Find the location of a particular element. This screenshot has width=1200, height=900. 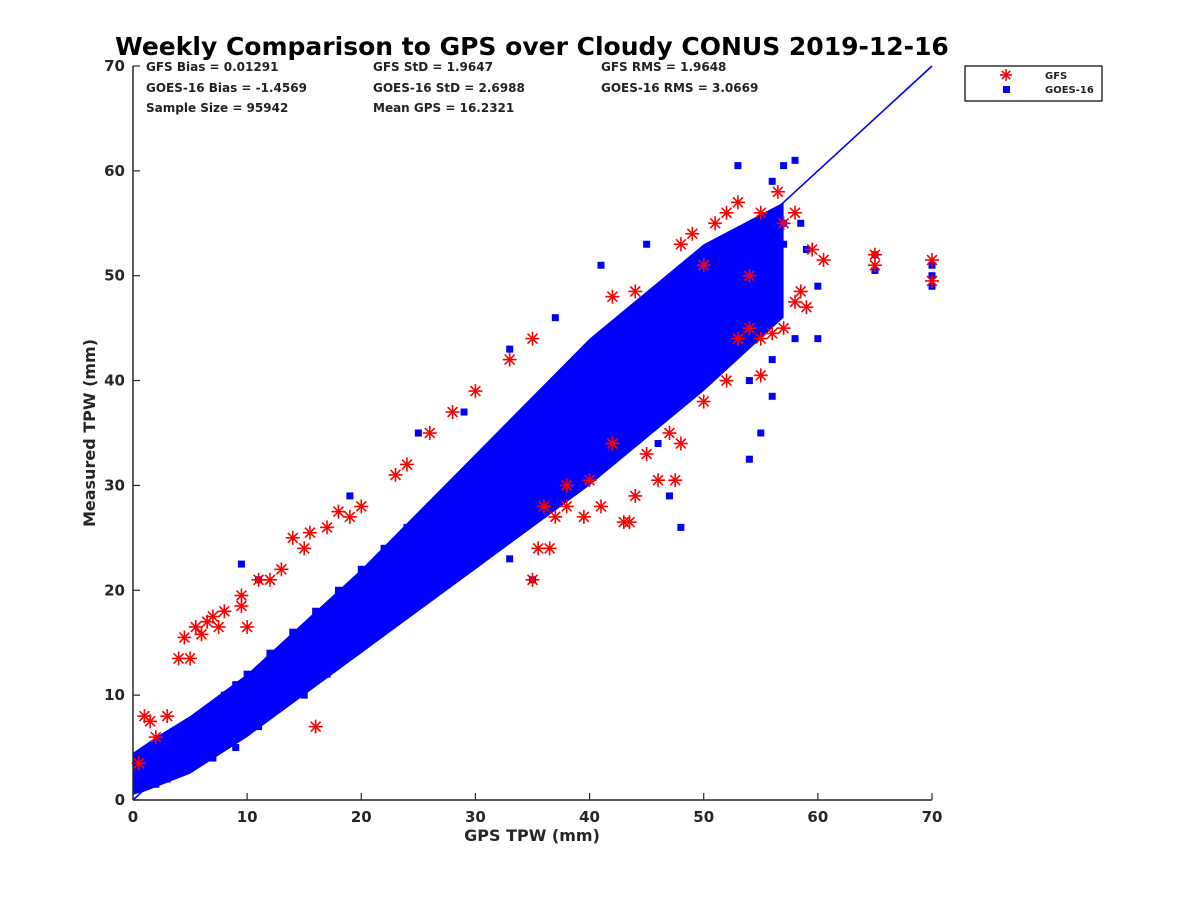

y-tick-label: 0 is located at coordinates (120, 800).